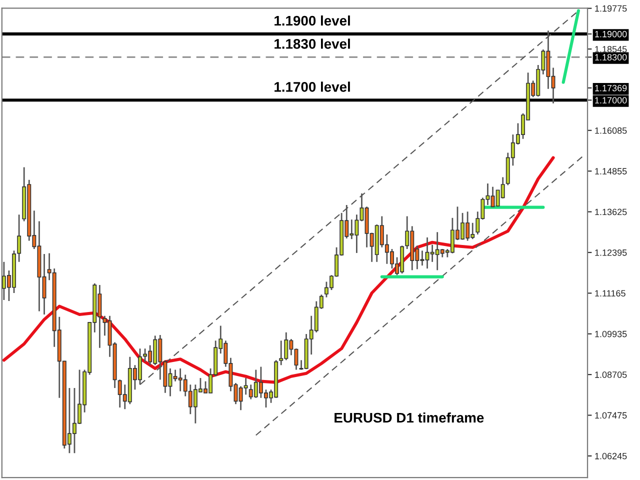 The width and height of the screenshot is (640, 480). What do you see at coordinates (611, 212) in the screenshot?
I see `y-tick-label: 1.13625` at bounding box center [611, 212].